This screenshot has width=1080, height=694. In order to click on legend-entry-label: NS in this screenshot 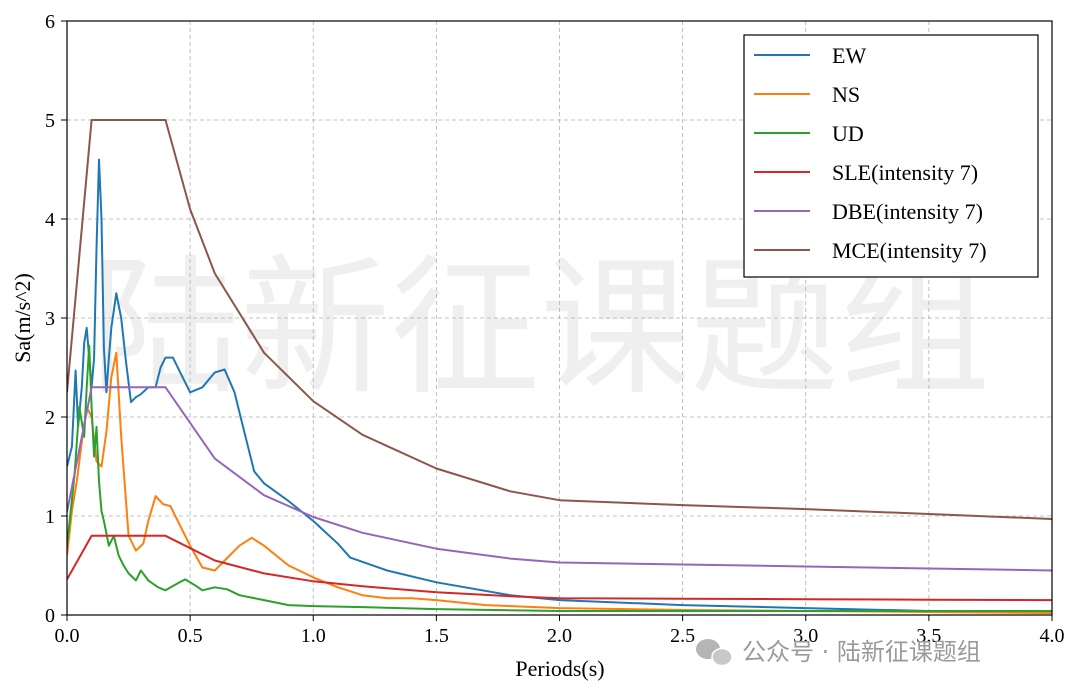, I will do `click(846, 94)`.